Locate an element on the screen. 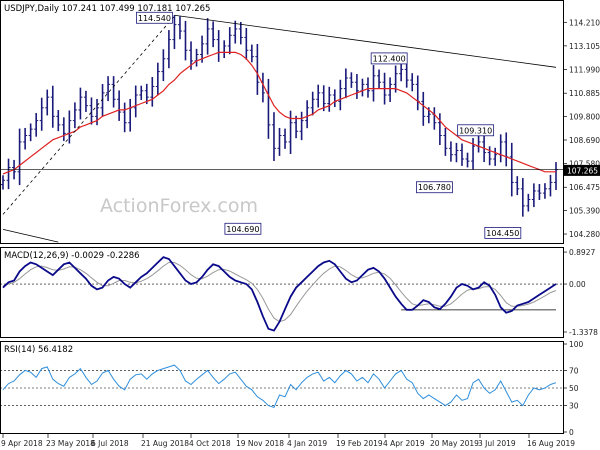 This screenshot has width=600, height=450. x-tick-label: 16 Aug 2019 is located at coordinates (551, 443).